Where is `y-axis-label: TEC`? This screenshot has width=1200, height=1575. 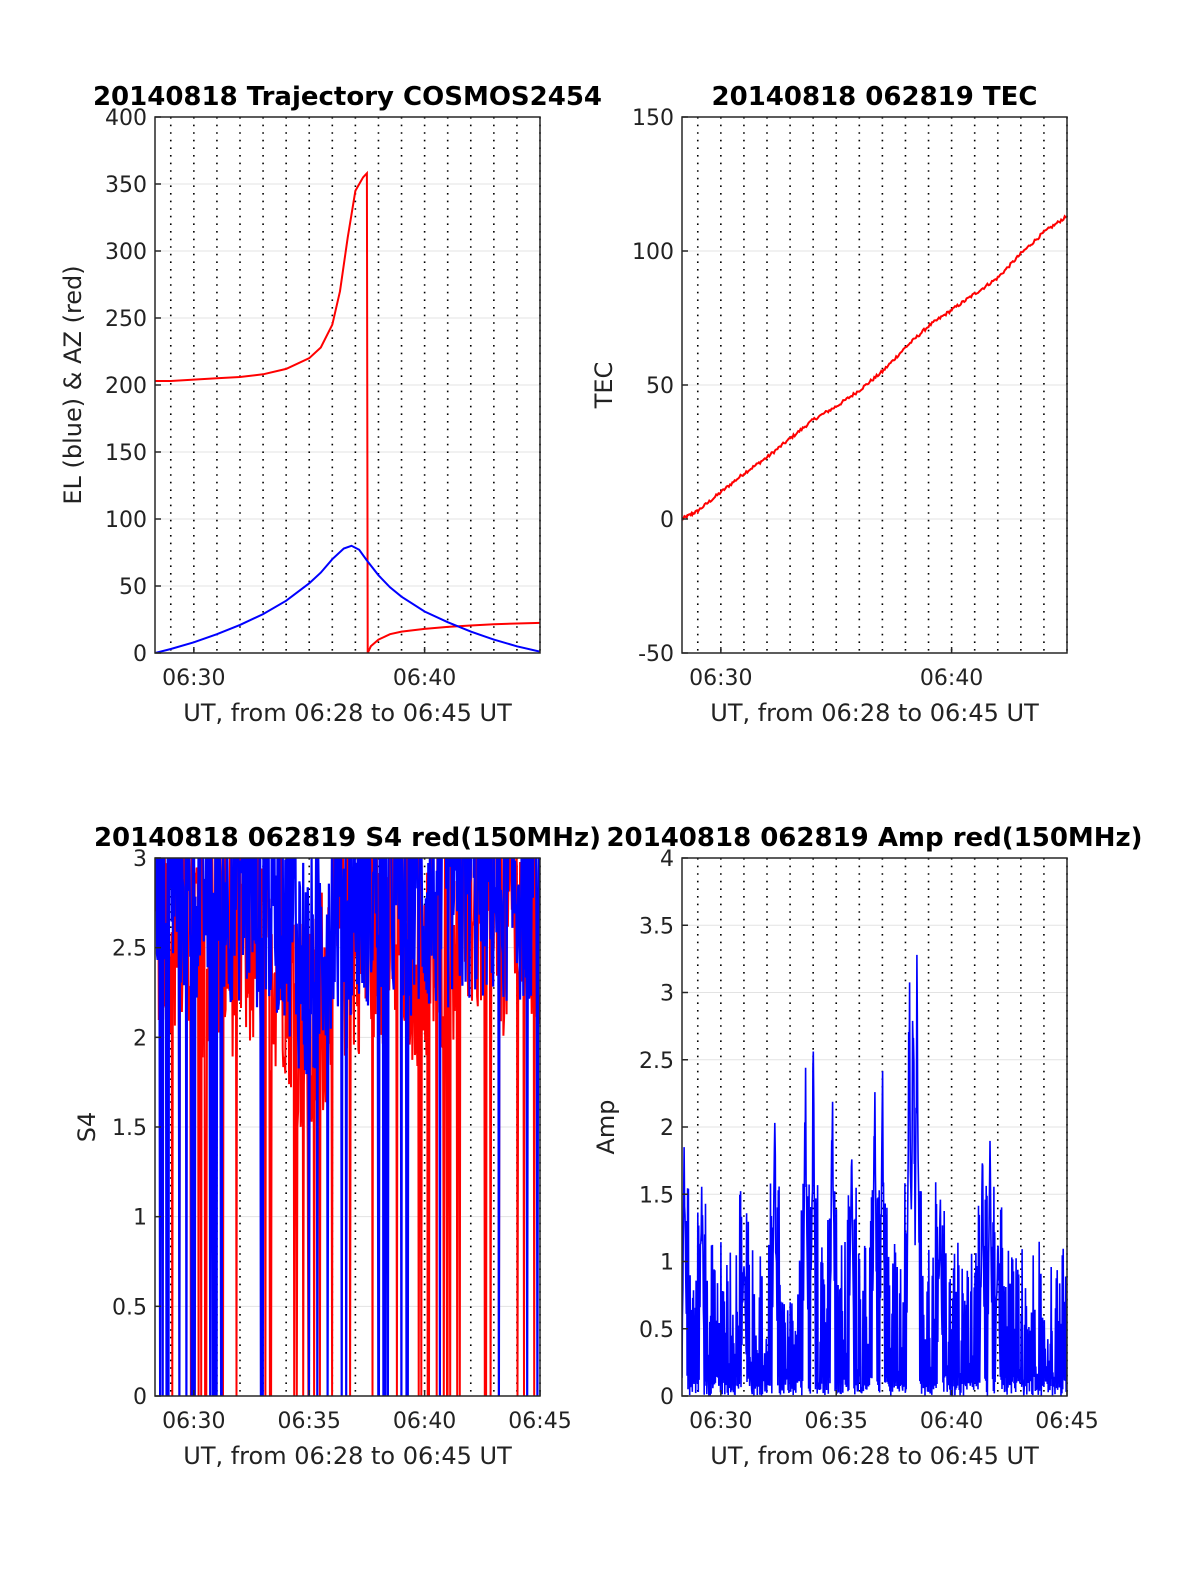
y-axis-label: TEC is located at coordinates (604, 386).